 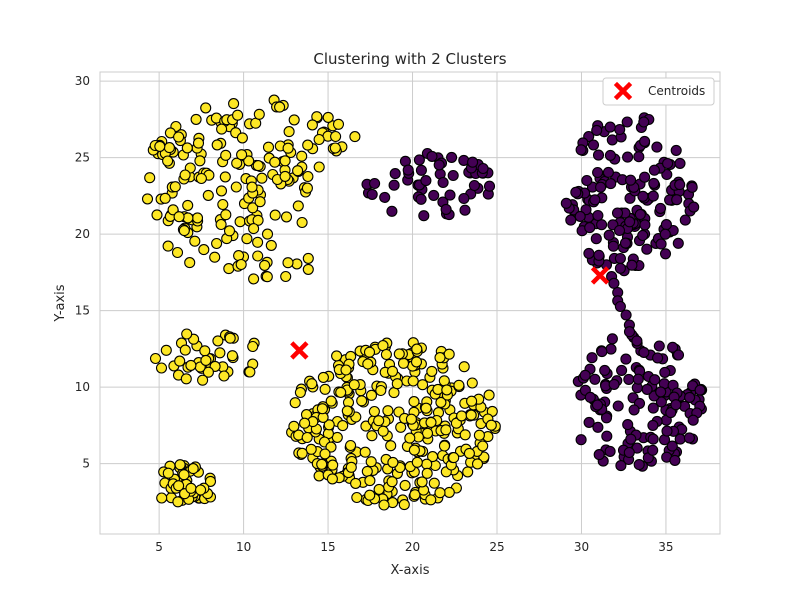 What do you see at coordinates (412, 547) in the screenshot?
I see `x-tick-label: 20` at bounding box center [412, 547].